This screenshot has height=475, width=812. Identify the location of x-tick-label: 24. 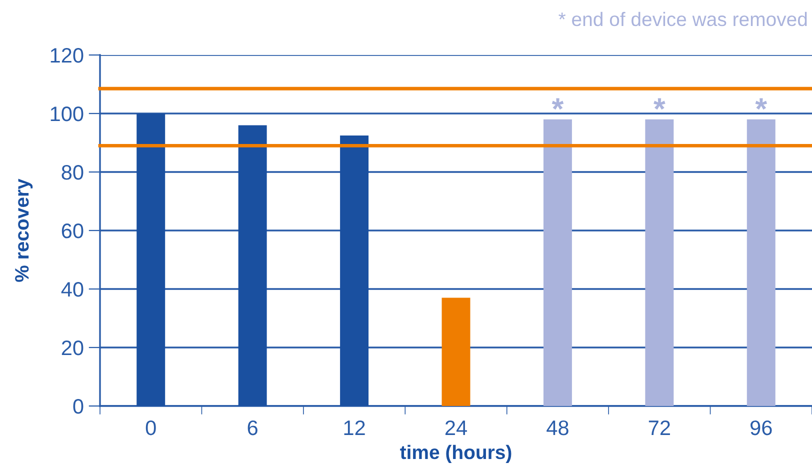
(456, 427).